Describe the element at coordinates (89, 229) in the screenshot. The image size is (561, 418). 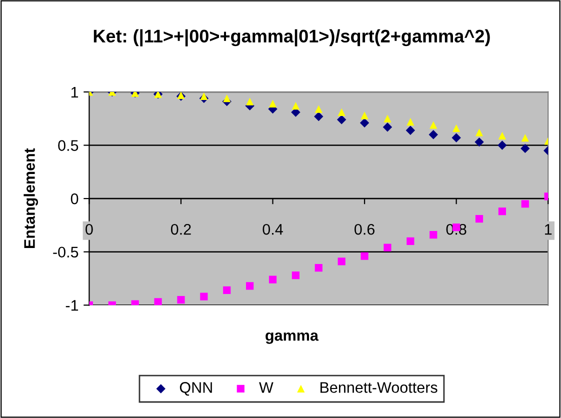
I see `x-tick-label: 0` at that location.